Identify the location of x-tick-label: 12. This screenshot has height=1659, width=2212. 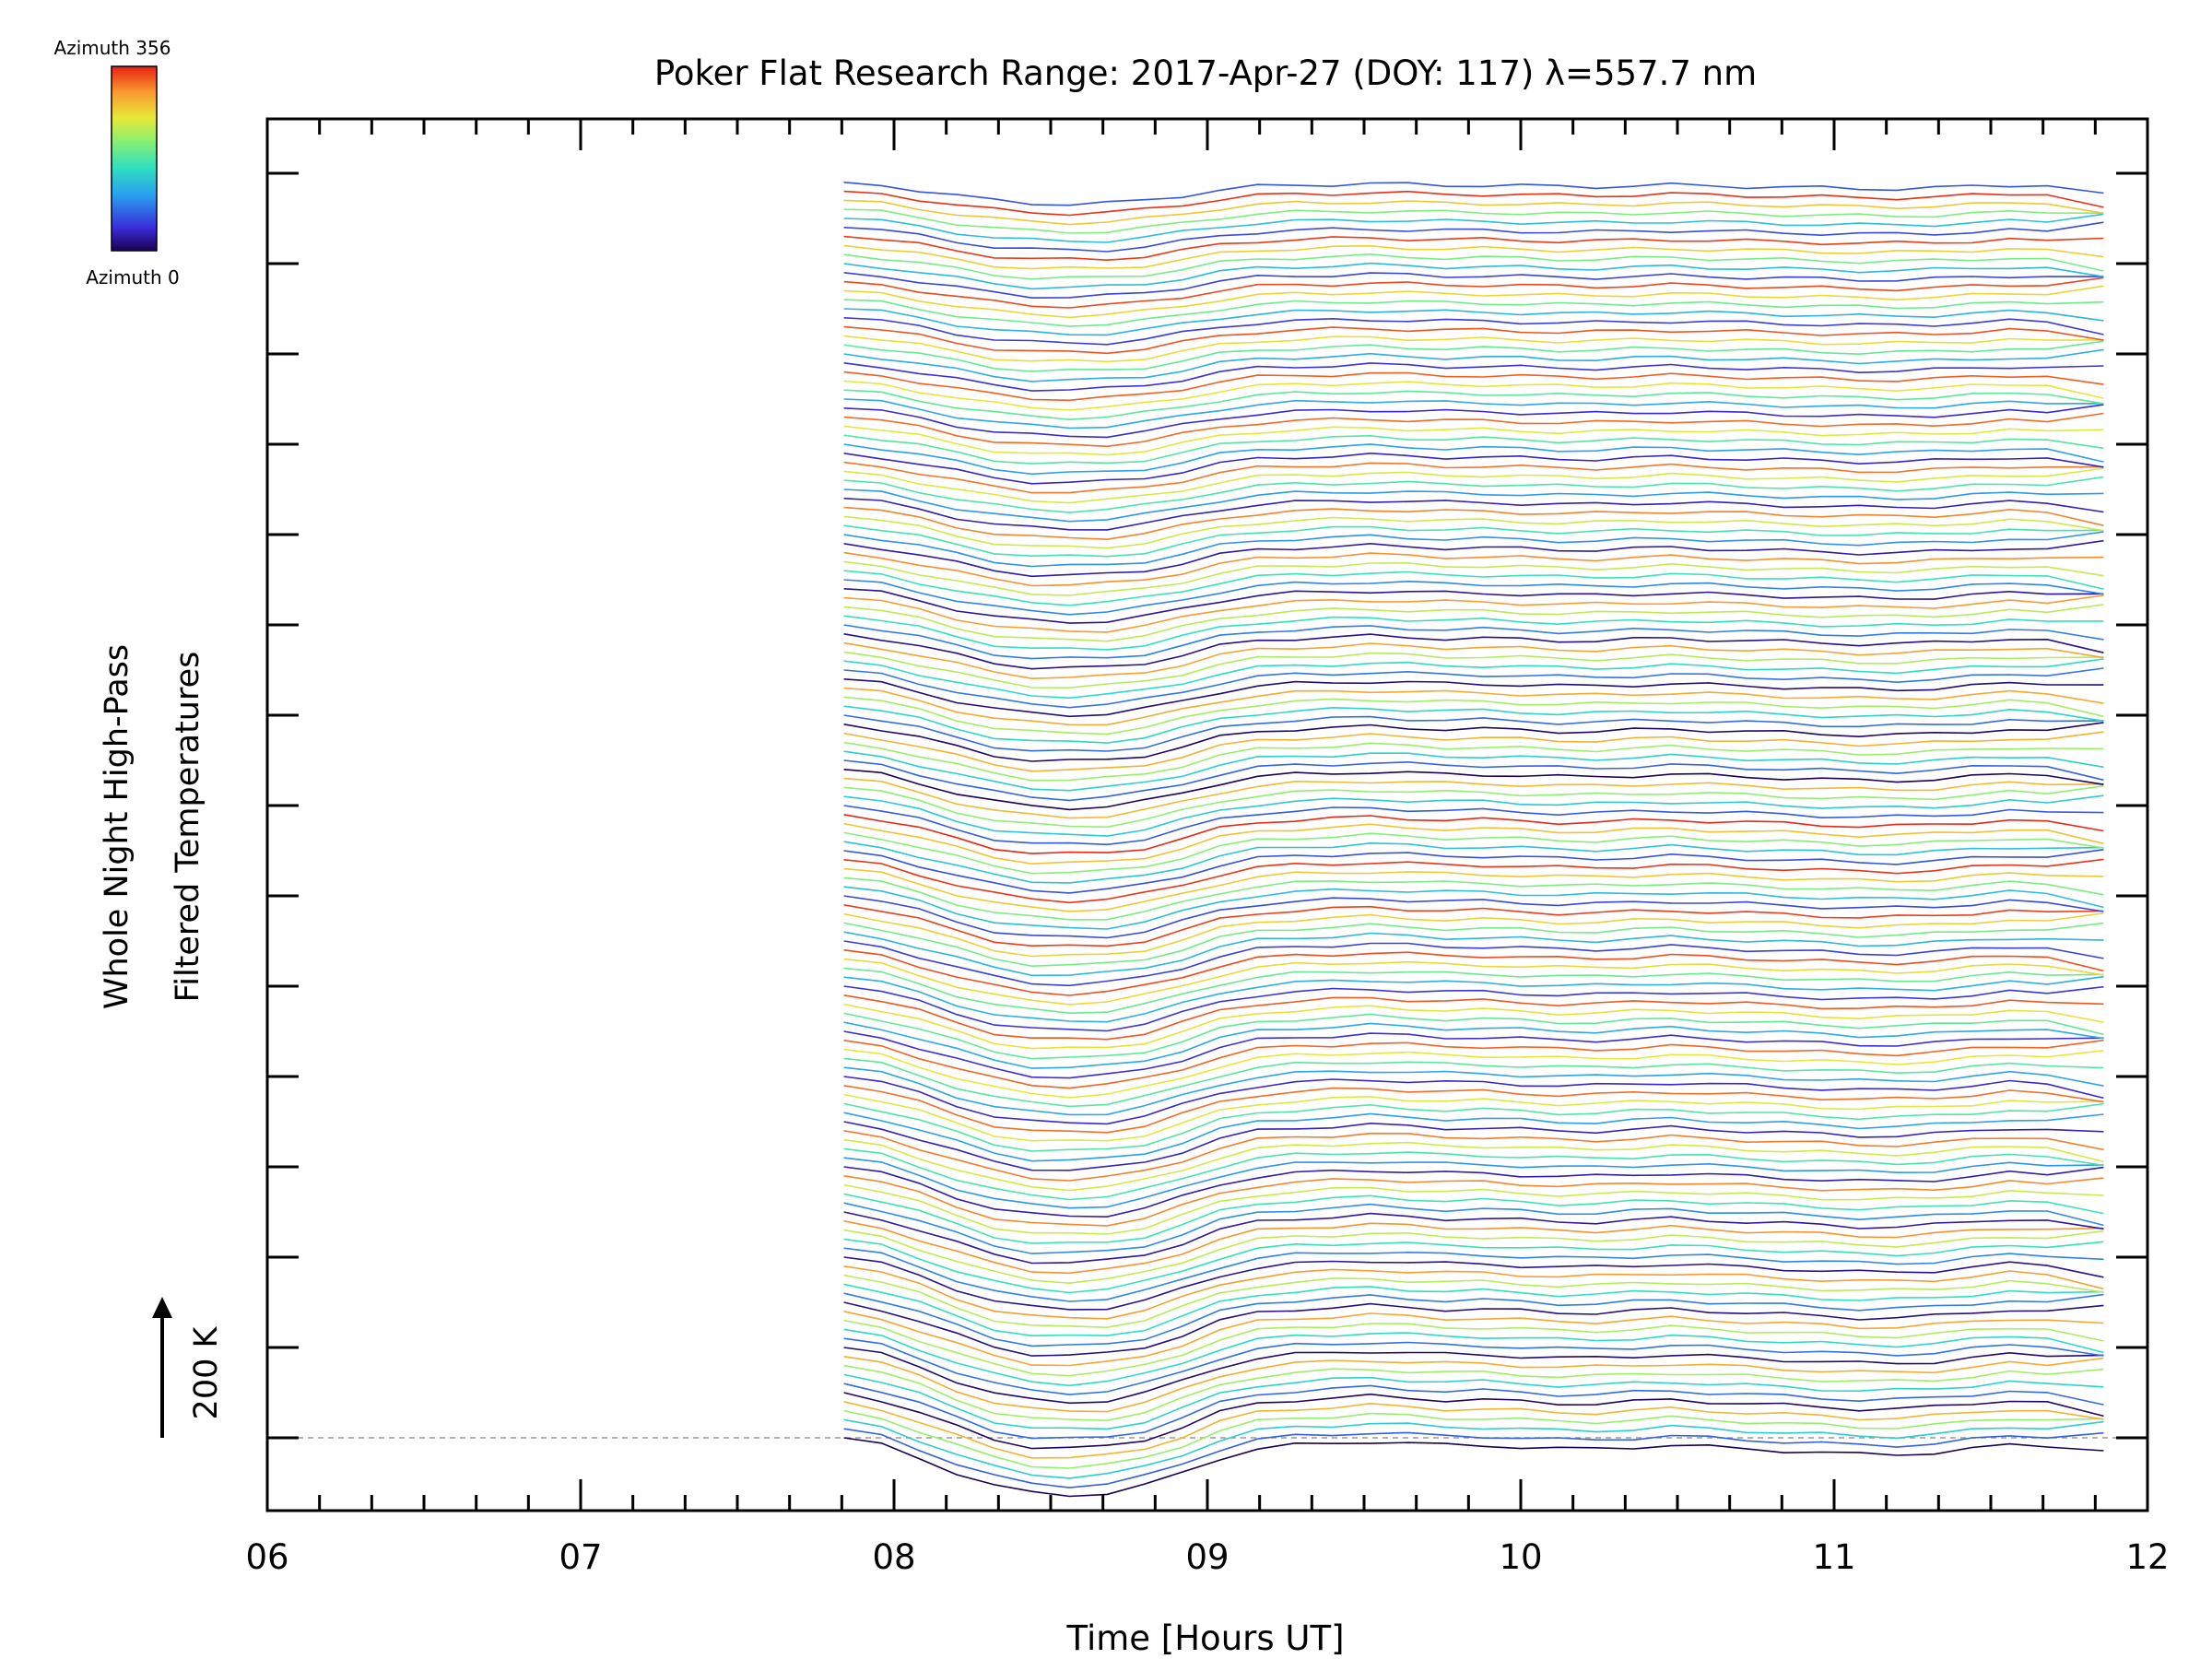
(2147, 1557).